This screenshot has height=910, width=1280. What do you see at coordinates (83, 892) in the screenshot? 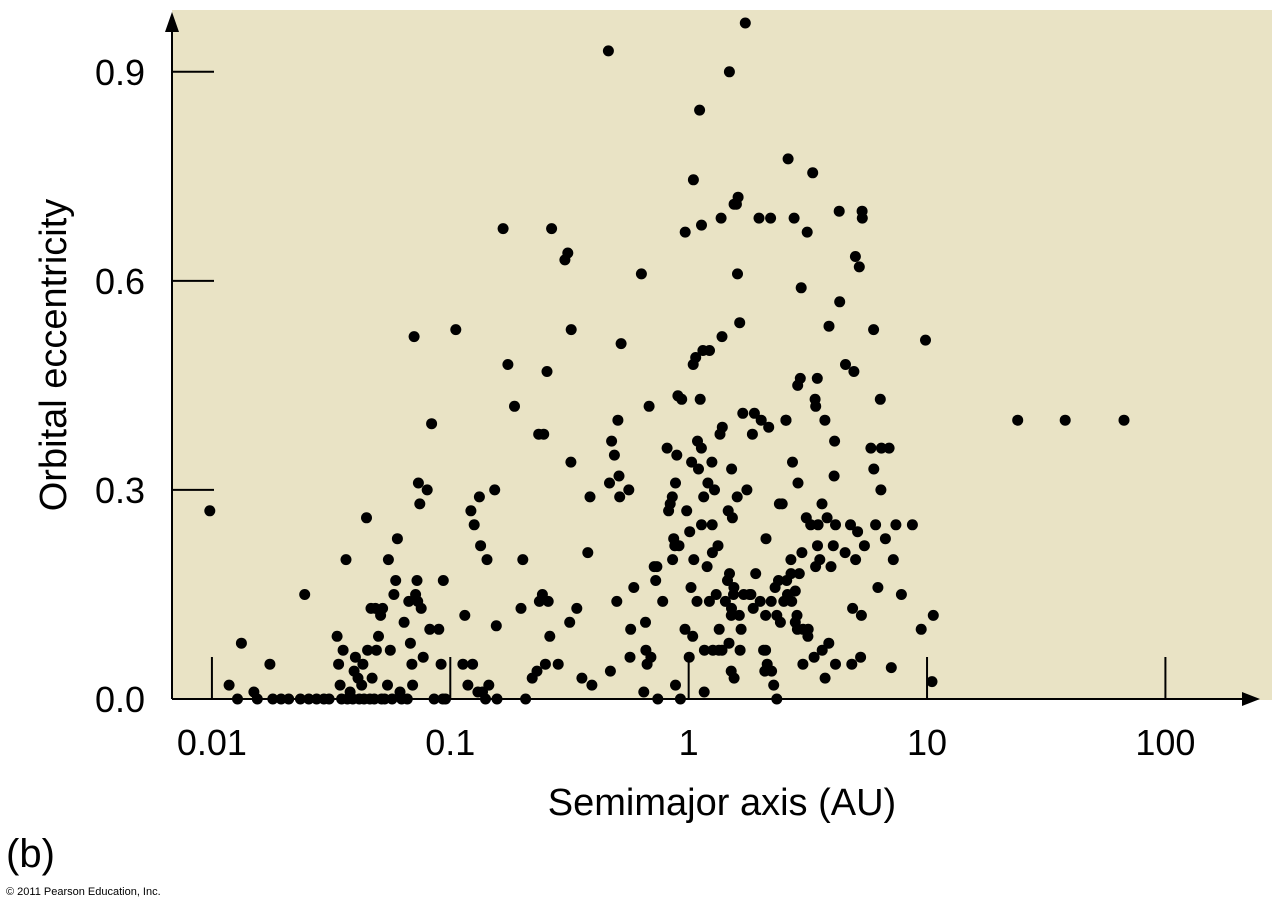
I see `copyright-notice: © 2011 Pearson Education, Inc.` at bounding box center [83, 892].